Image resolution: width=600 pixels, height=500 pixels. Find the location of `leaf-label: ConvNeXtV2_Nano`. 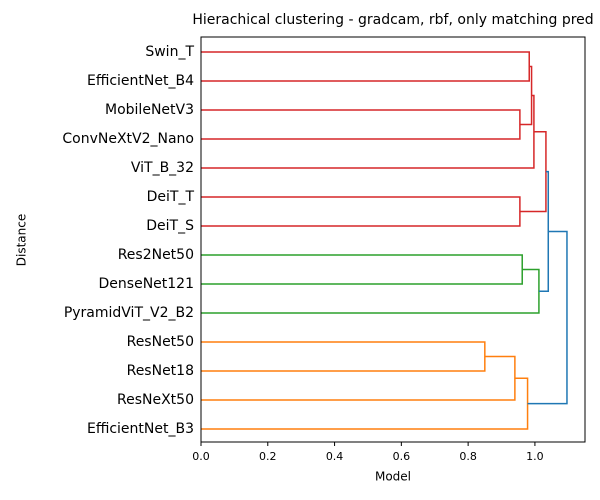

leaf-label: ConvNeXtV2_Nano is located at coordinates (128, 139).